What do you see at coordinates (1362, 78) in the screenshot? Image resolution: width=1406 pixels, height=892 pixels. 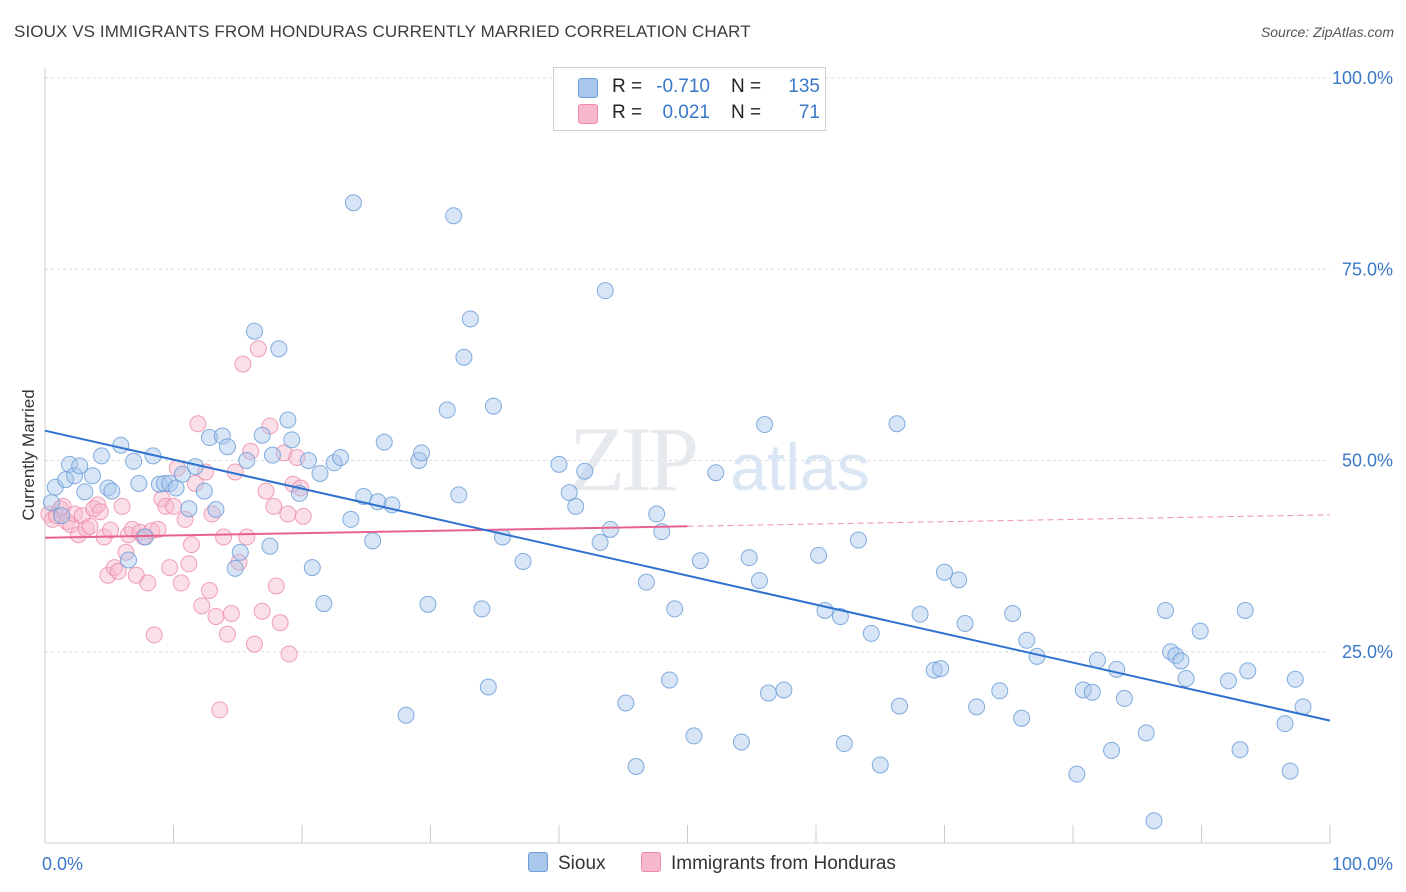 I see `y-tick-label: 100.0%` at bounding box center [1362, 78].